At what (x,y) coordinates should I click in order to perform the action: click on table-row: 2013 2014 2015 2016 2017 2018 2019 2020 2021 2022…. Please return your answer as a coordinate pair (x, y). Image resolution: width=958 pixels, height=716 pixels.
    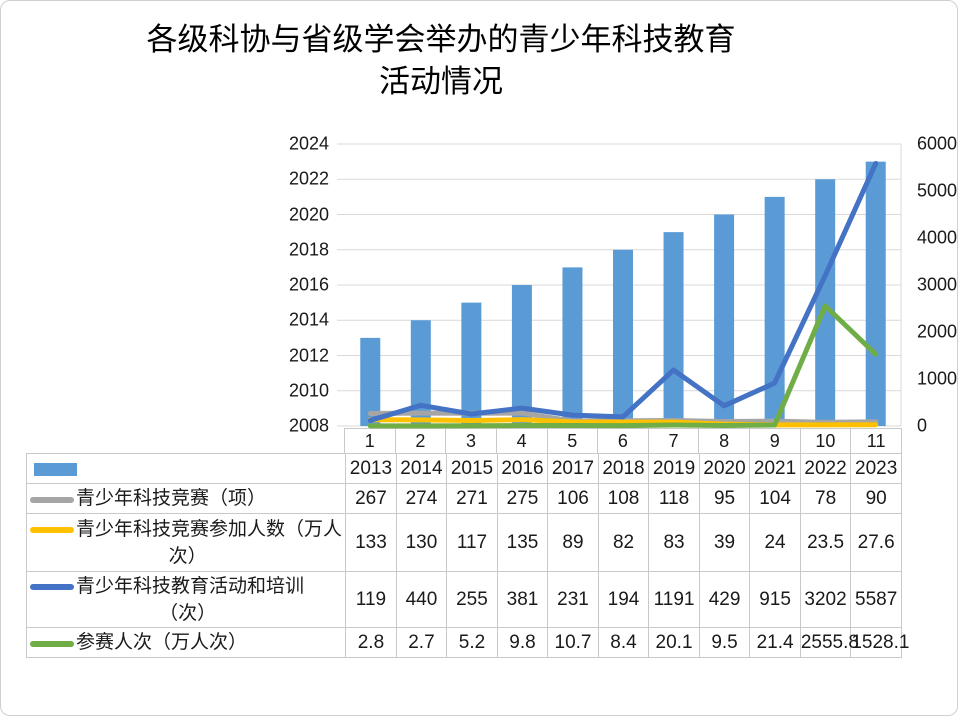
    Looking at the image, I should click on (463, 468).